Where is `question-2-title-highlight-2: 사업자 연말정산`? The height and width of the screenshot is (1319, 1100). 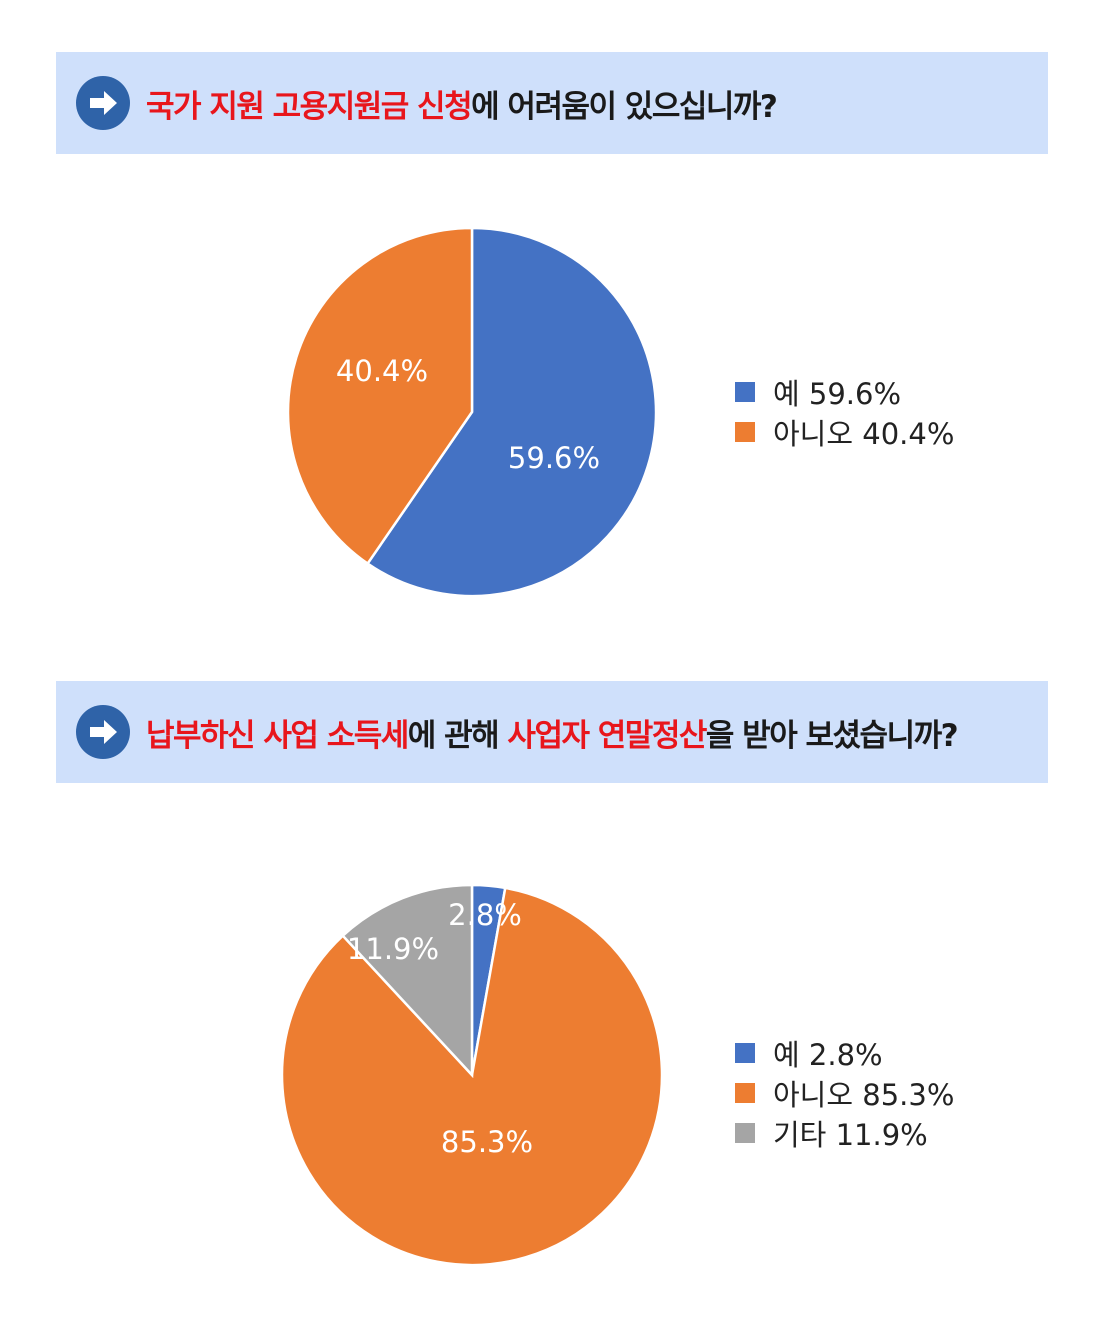 question-2-title-highlight-2: 사업자 연말정산 is located at coordinates (607, 735).